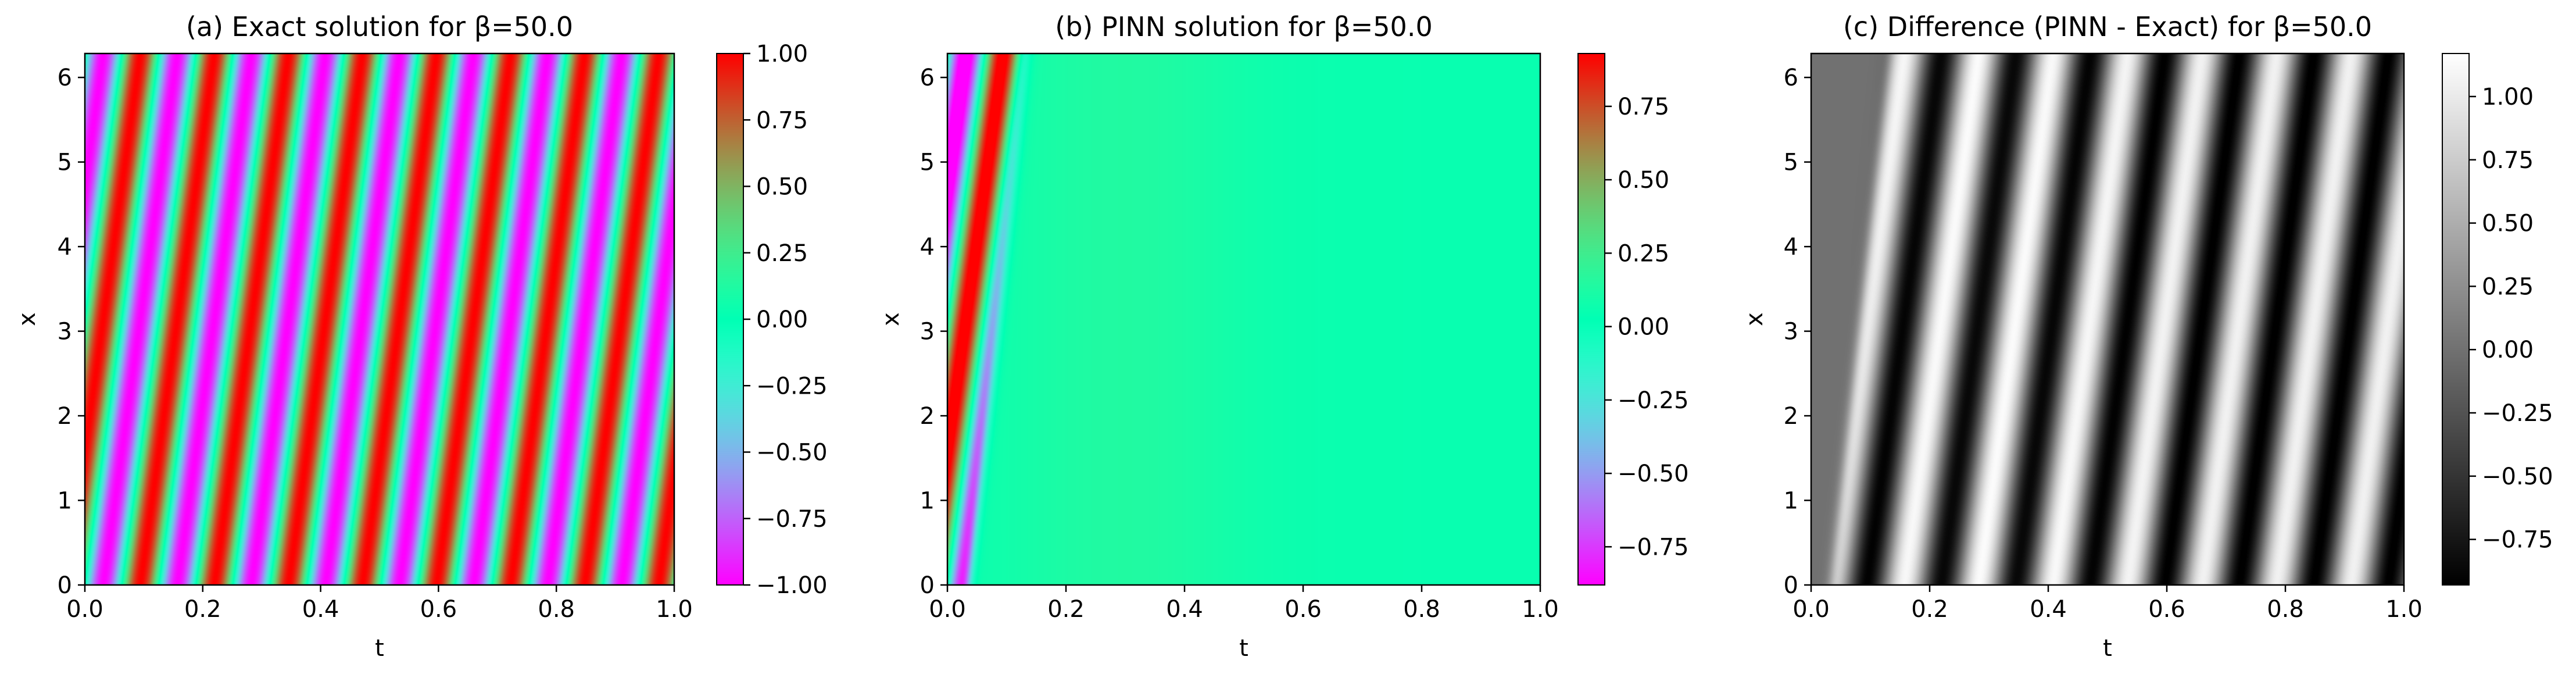 This screenshot has width=2576, height=678. What do you see at coordinates (1243, 26) in the screenshot?
I see `chart-title: (b) PINN solution for β=50.0` at bounding box center [1243, 26].